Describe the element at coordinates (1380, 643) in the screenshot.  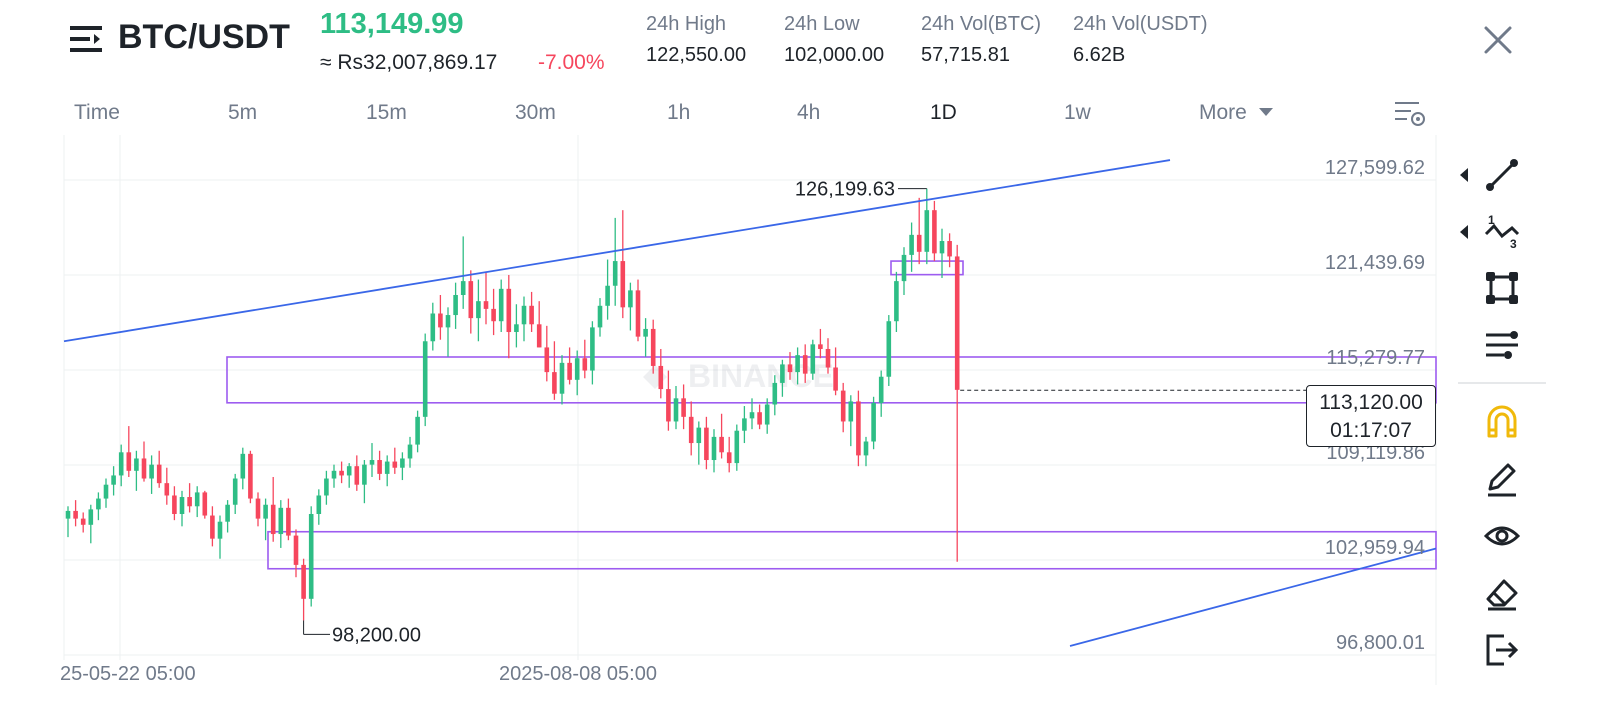
I see `y-axis-label: 96,800.01` at that location.